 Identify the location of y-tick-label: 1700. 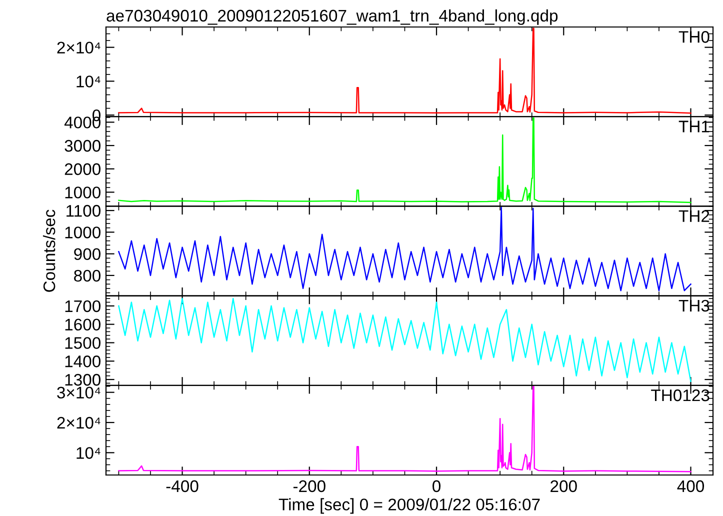
(82, 306).